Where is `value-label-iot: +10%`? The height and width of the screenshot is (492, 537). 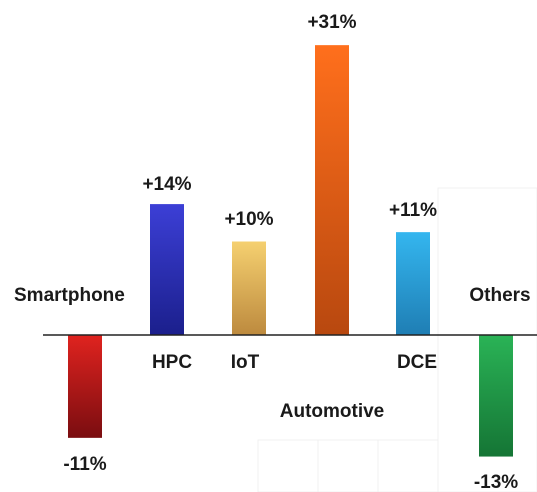
value-label-iot: +10% is located at coordinates (248, 219).